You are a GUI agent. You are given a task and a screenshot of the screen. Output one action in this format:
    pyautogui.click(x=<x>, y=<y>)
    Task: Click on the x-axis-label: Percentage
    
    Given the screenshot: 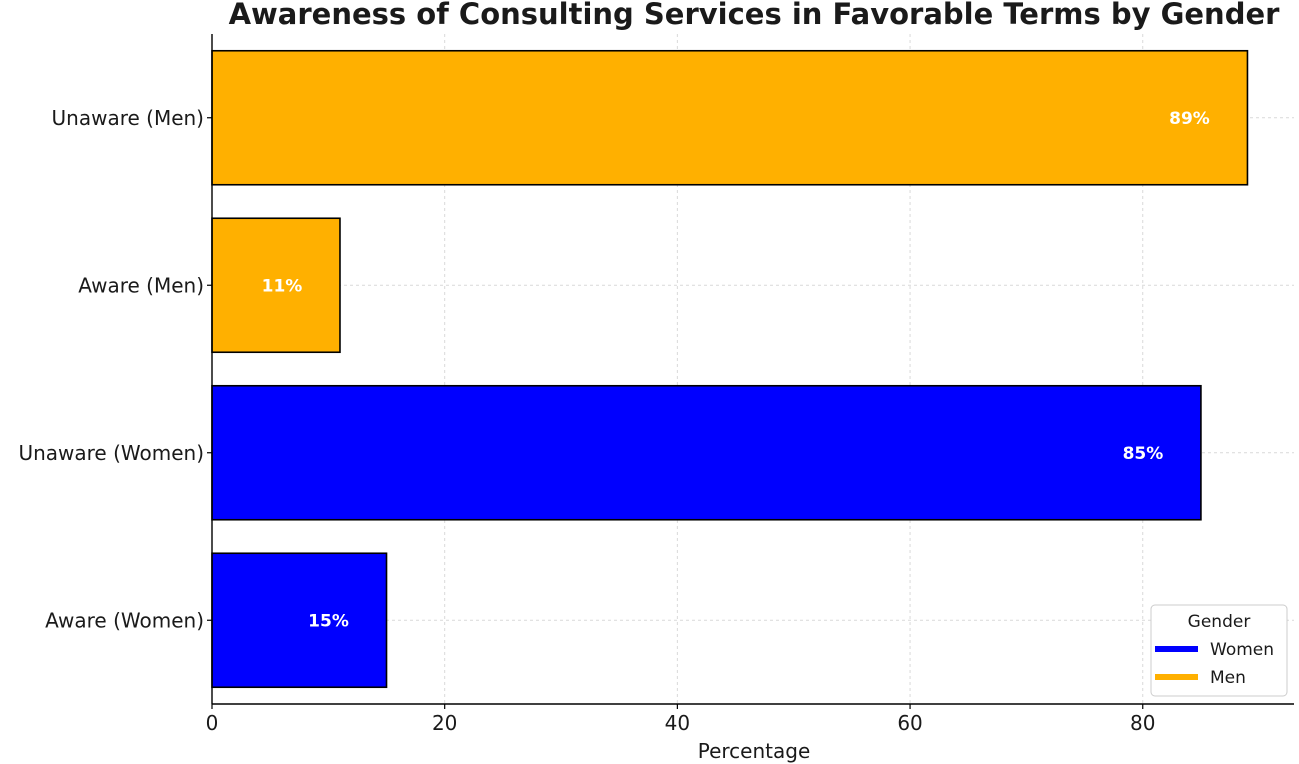 What is the action you would take?
    pyautogui.click(x=754, y=751)
    